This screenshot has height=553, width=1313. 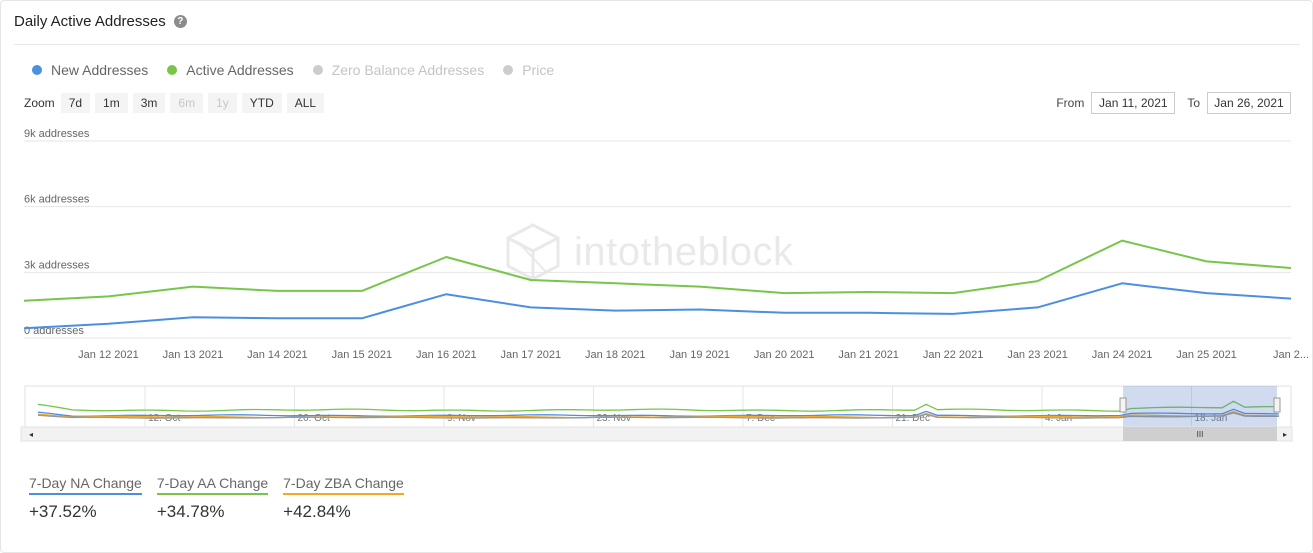 What do you see at coordinates (657, 44) in the screenshot?
I see `header-divider` at bounding box center [657, 44].